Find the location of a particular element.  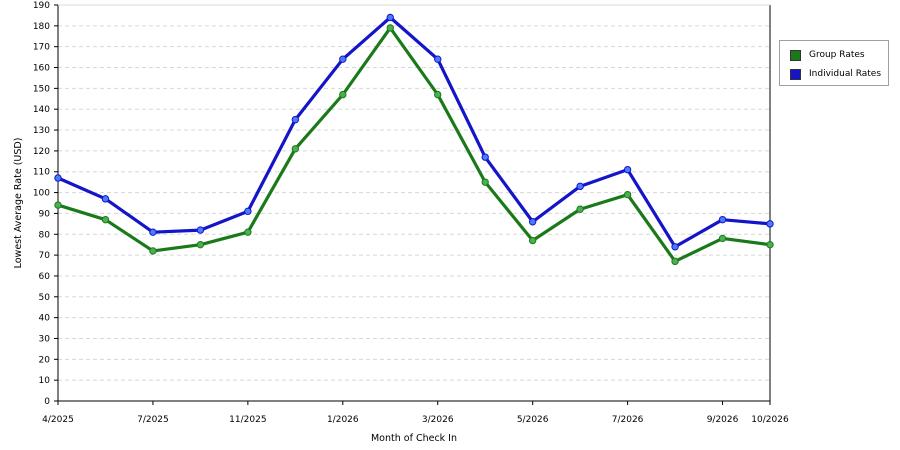

y-tick-label: 20 is located at coordinates (45, 360).